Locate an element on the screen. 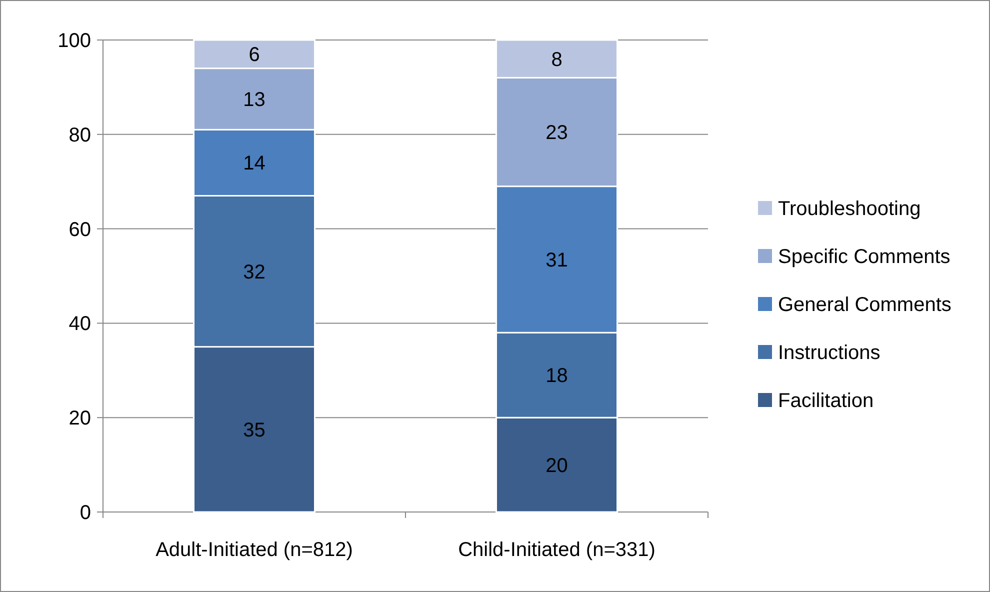  data-label: 23 is located at coordinates (557, 133).